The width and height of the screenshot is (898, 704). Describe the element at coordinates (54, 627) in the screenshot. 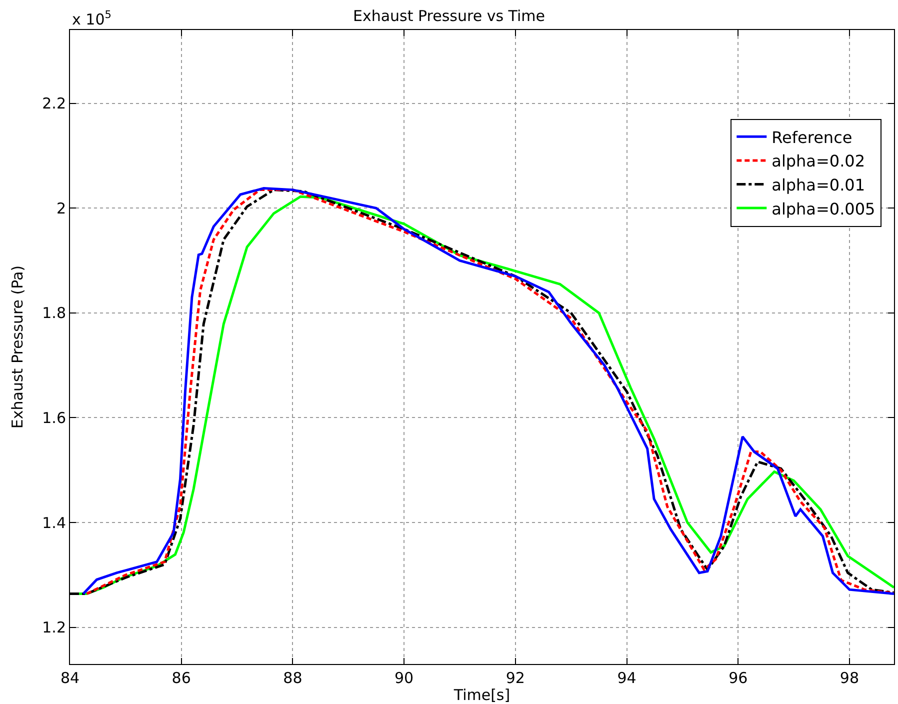

I see `y-tick-label: 1.2` at that location.